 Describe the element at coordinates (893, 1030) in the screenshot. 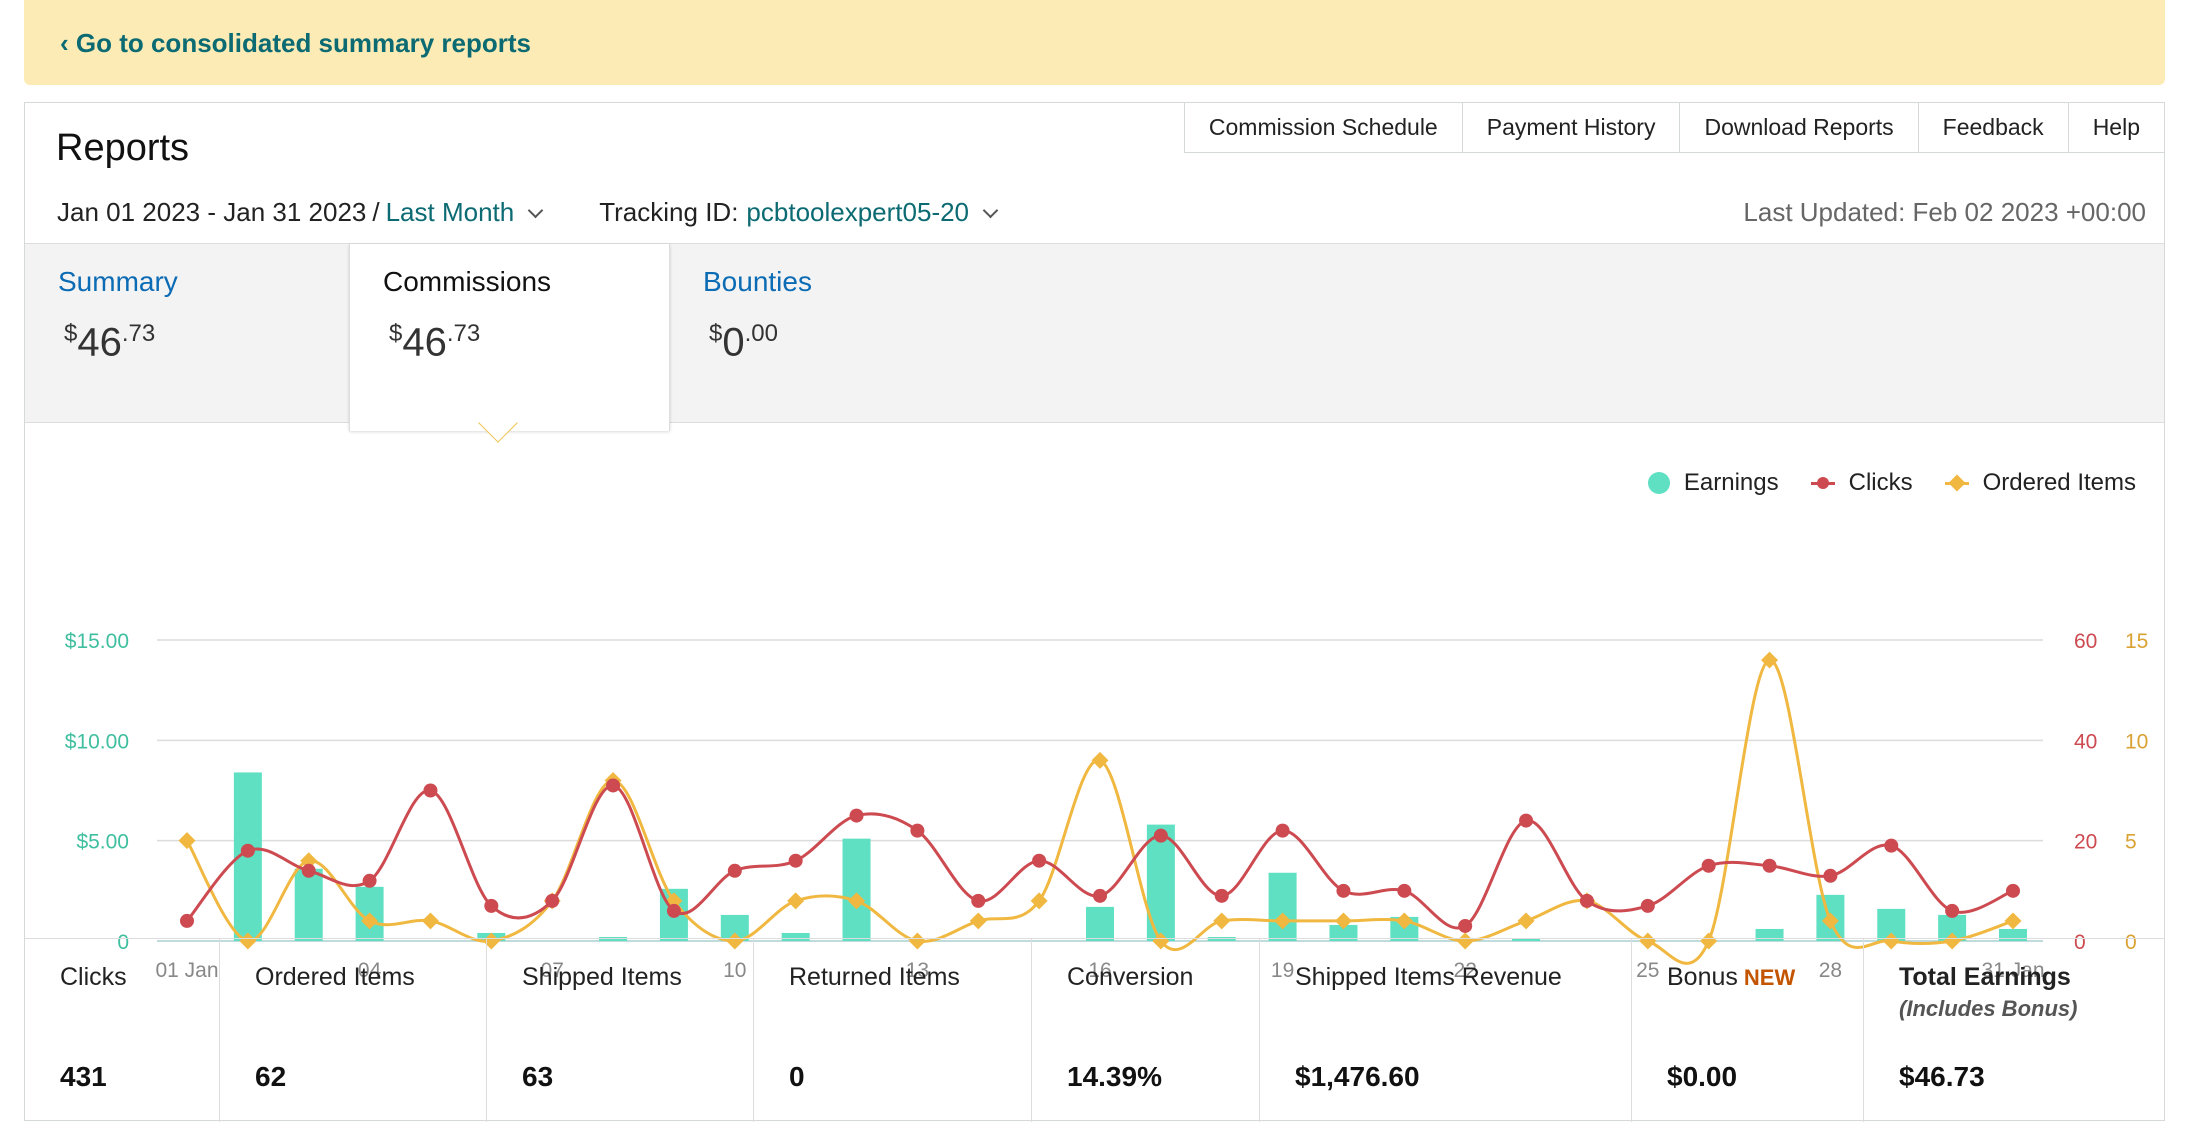

I see `stat-returned-items: Returned Items 0` at that location.